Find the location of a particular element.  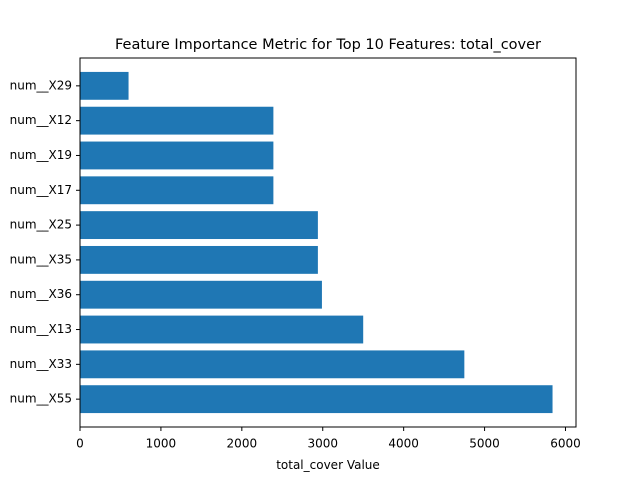

bar-num--x36 is located at coordinates (201, 294).